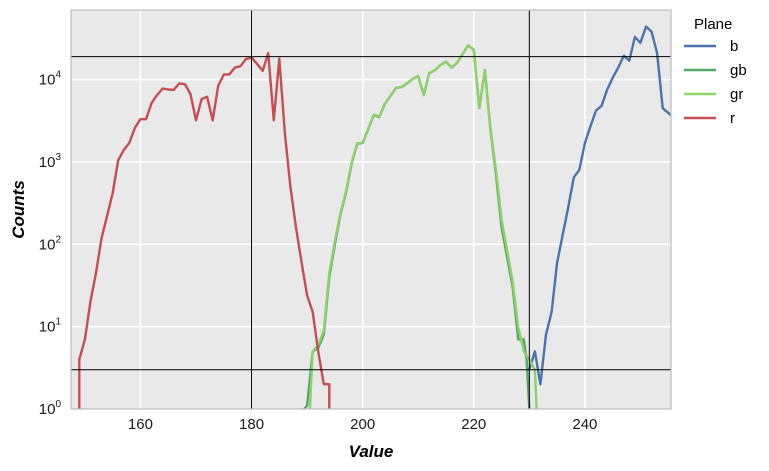 The height and width of the screenshot is (471, 769). Describe the element at coordinates (736, 94) in the screenshot. I see `legend-label-gr: gr` at that location.